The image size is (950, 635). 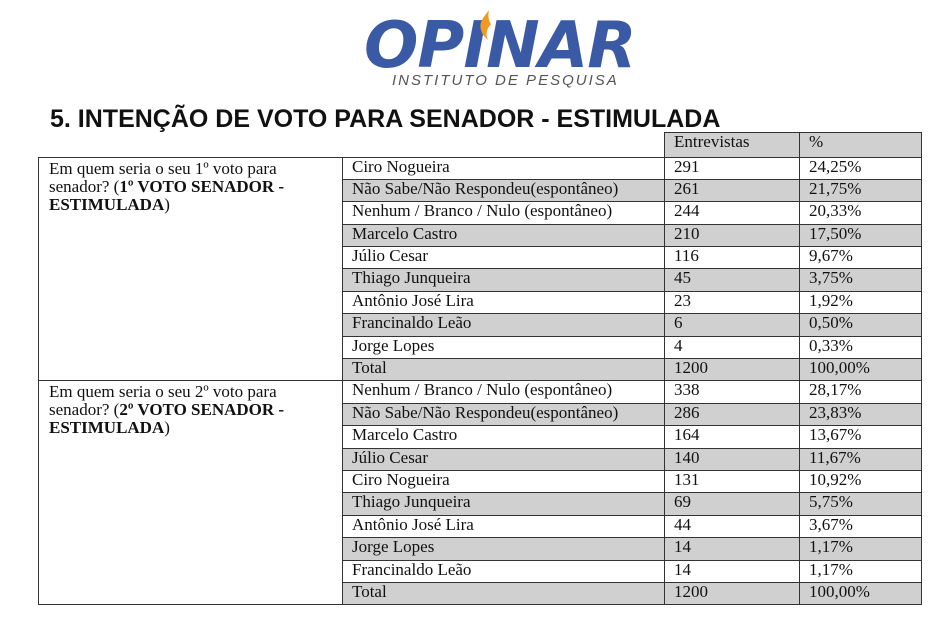 What do you see at coordinates (860, 190) in the screenshot?
I see `percent-cell: 21,75%` at bounding box center [860, 190].